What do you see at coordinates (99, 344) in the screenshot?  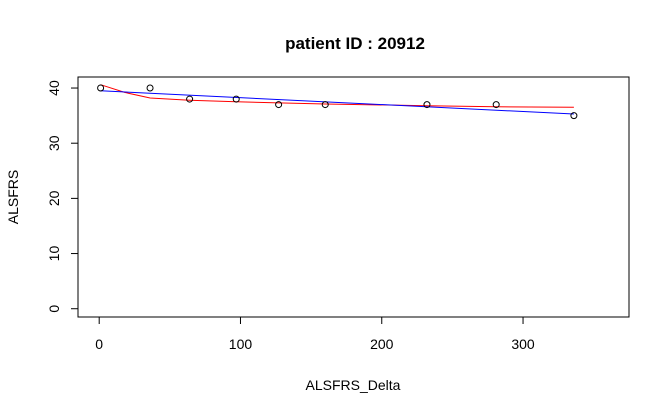 I see `x-tick-label: 0` at bounding box center [99, 344].